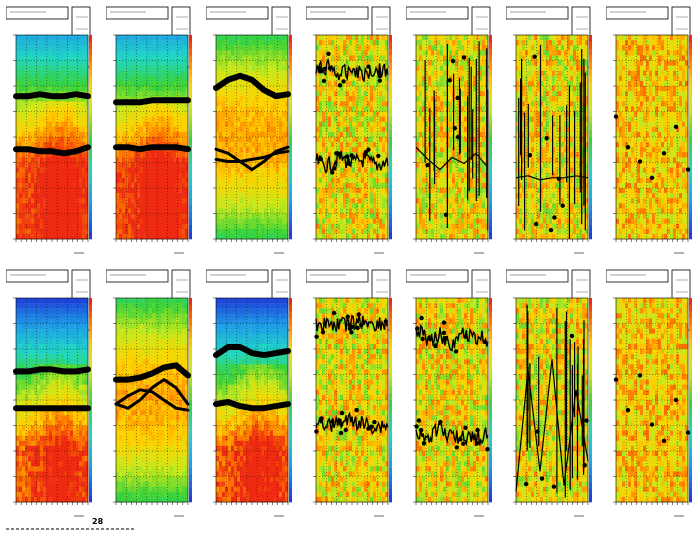  Describe the element at coordinates (334, 168) in the screenshot. I see `track-point` at that location.